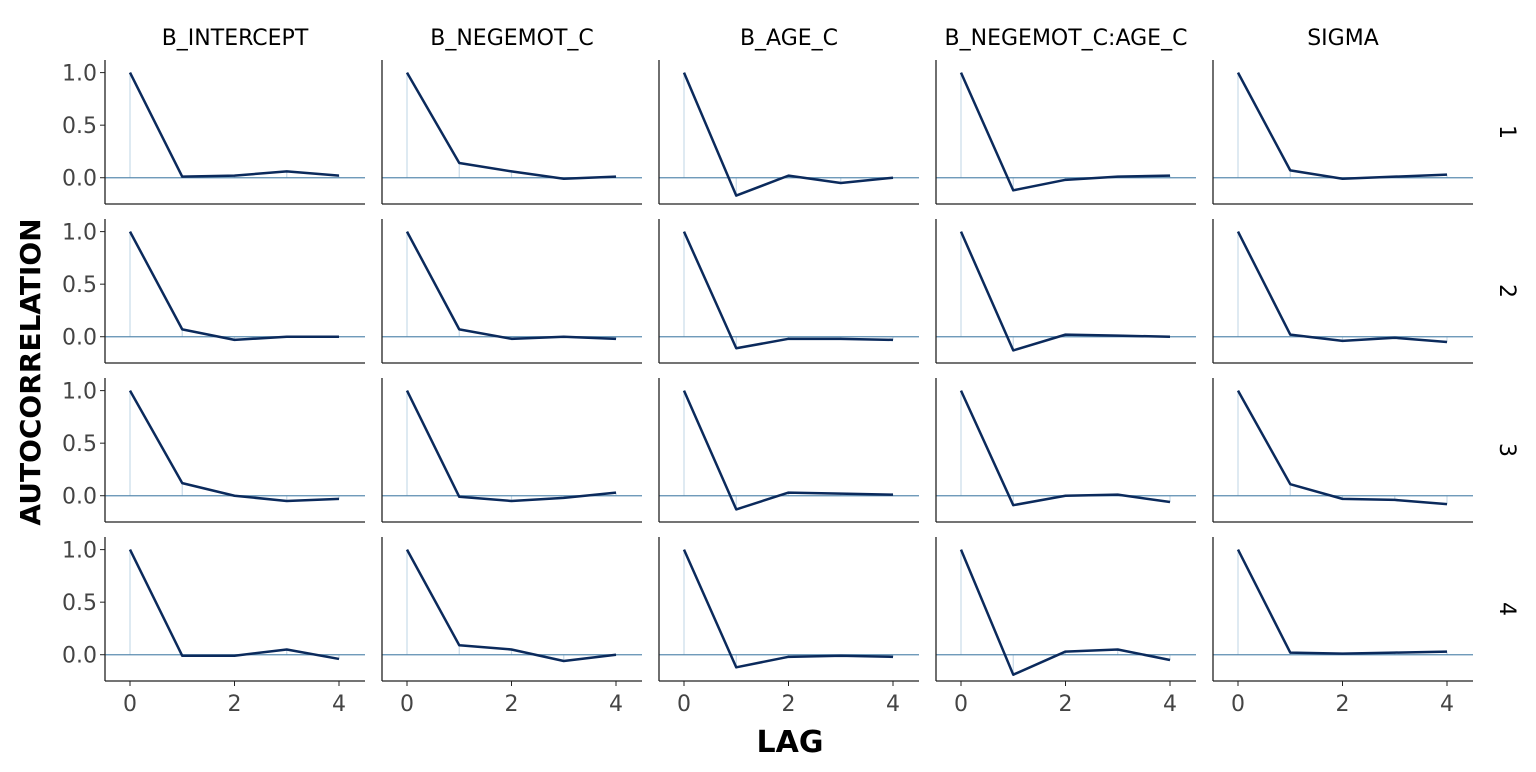 This screenshot has width=1536, height=772. What do you see at coordinates (1506, 132) in the screenshot?
I see `facet-label-row: 1` at bounding box center [1506, 132].